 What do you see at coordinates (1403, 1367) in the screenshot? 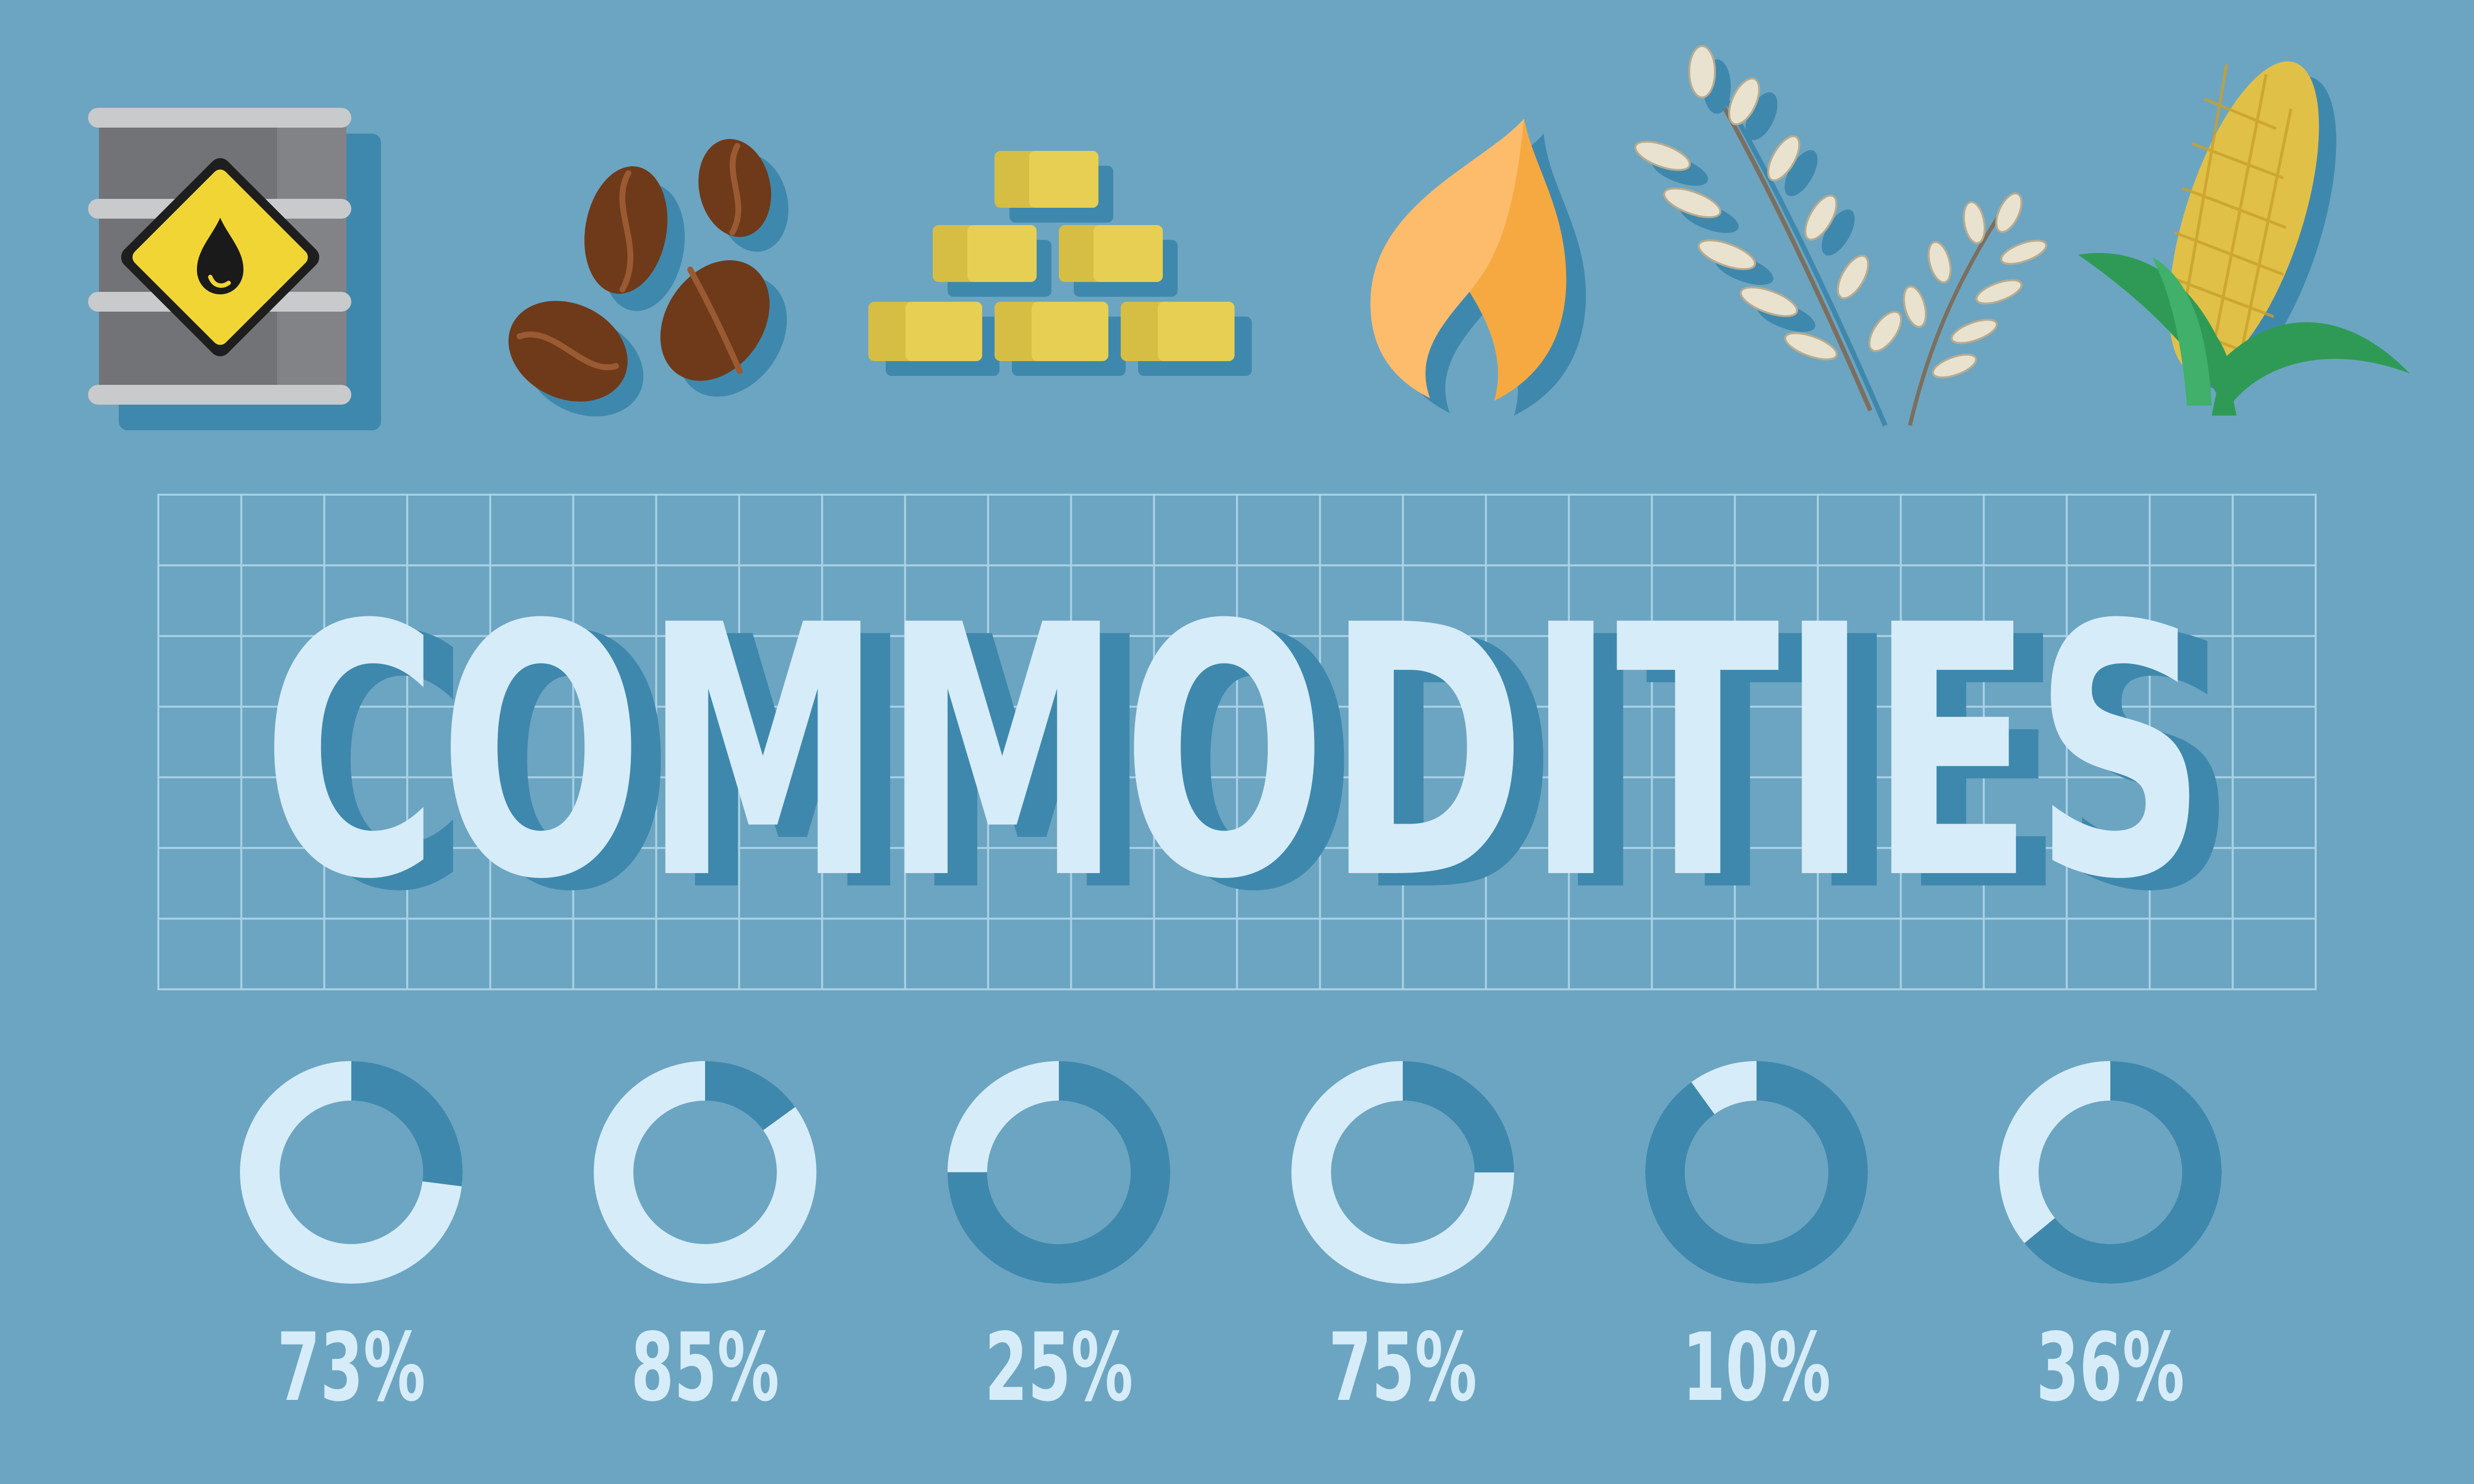
I see `percent-label: 75%` at bounding box center [1403, 1367].